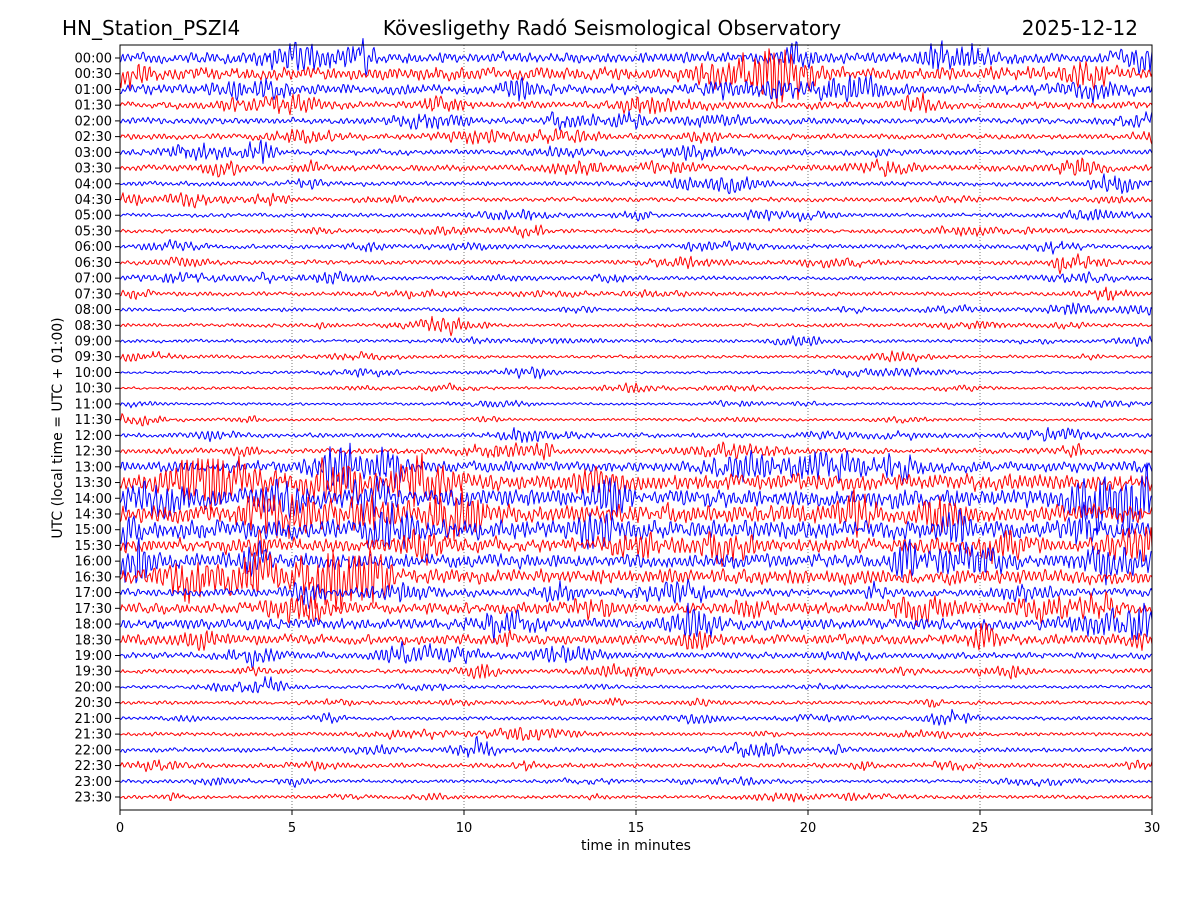 This screenshot has height=900, width=1200. I want to click on y-tick-label: 10:00, so click(93, 373).